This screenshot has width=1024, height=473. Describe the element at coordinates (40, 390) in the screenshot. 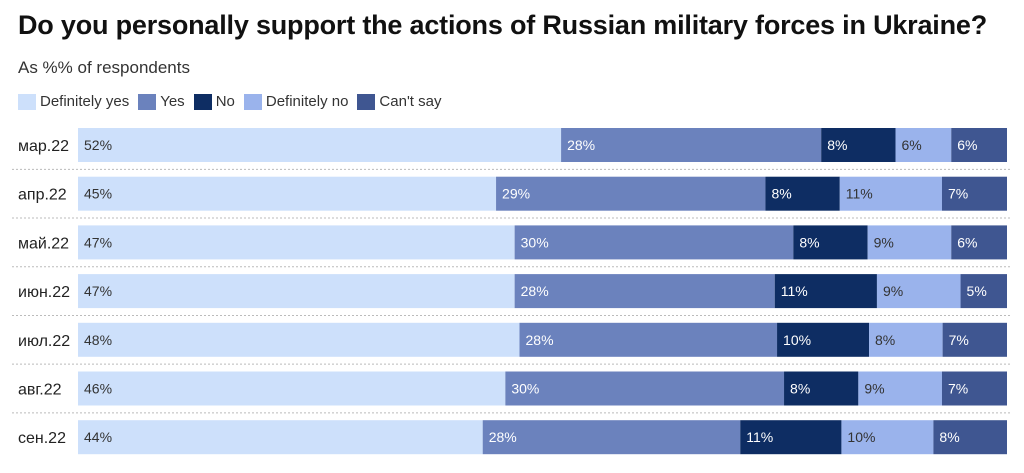

I see `row-label: авг.22` at that location.